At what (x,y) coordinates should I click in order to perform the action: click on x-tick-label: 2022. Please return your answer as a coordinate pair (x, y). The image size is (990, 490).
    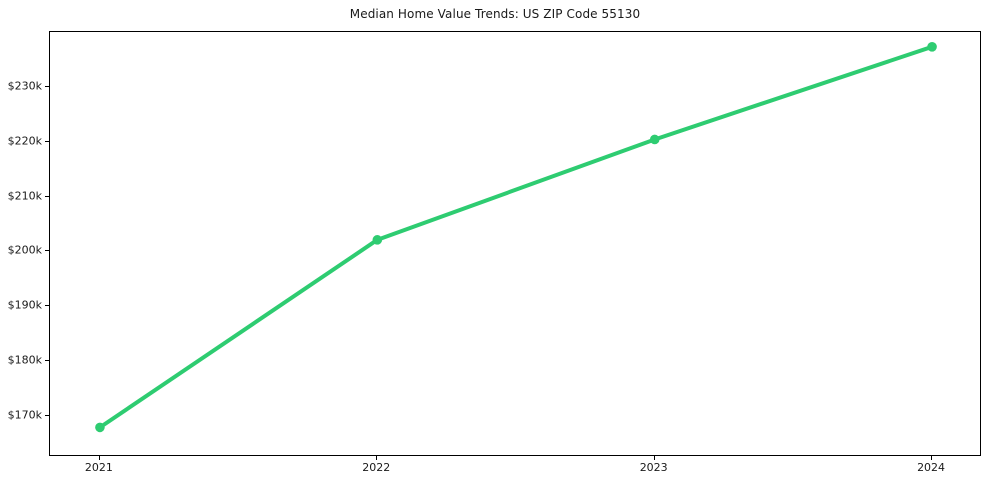
    Looking at the image, I should click on (376, 467).